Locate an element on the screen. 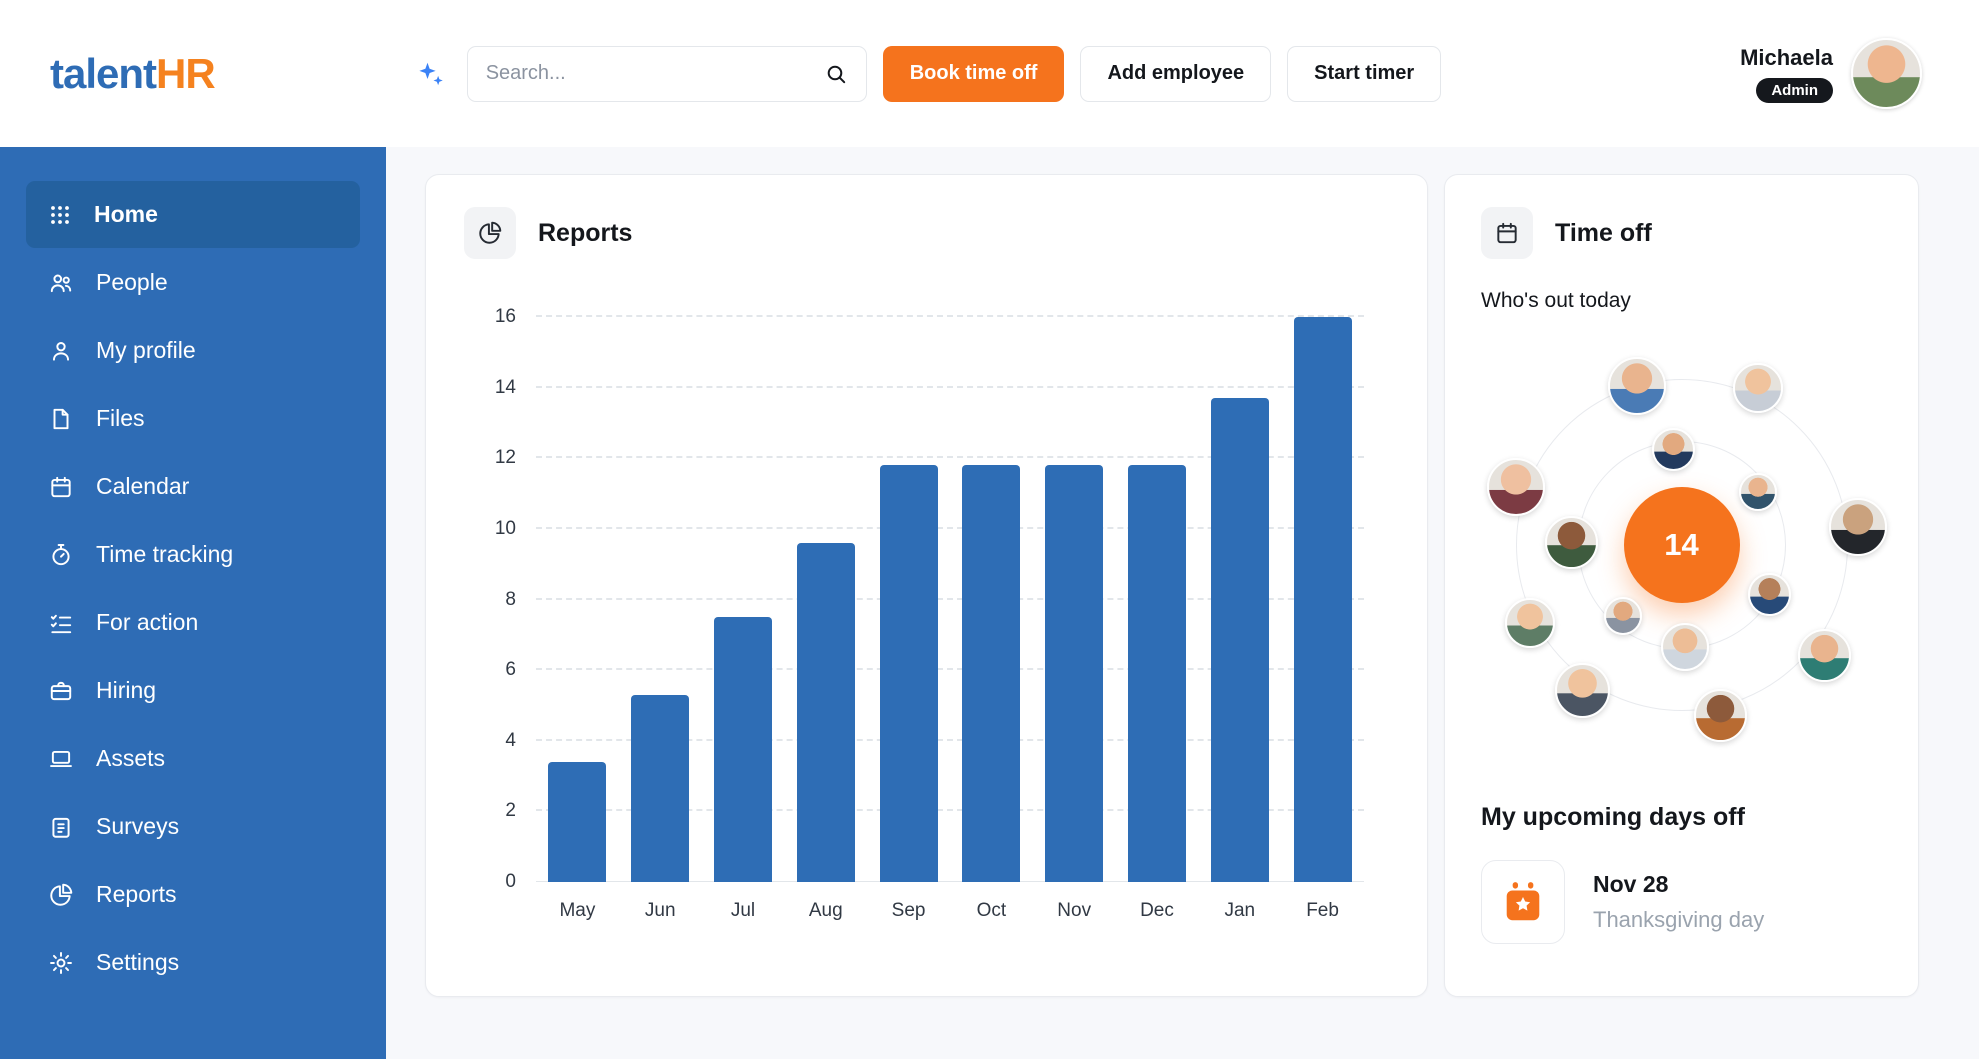 The height and width of the screenshot is (1059, 1979). x-axis-tick-label: Jun is located at coordinates (660, 910).